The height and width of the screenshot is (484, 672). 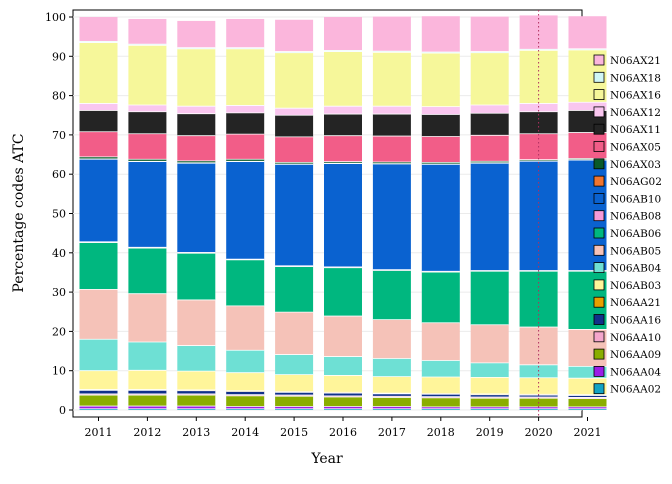 I want to click on y-axis-title: Percentage codes ATC, so click(x=19, y=212).